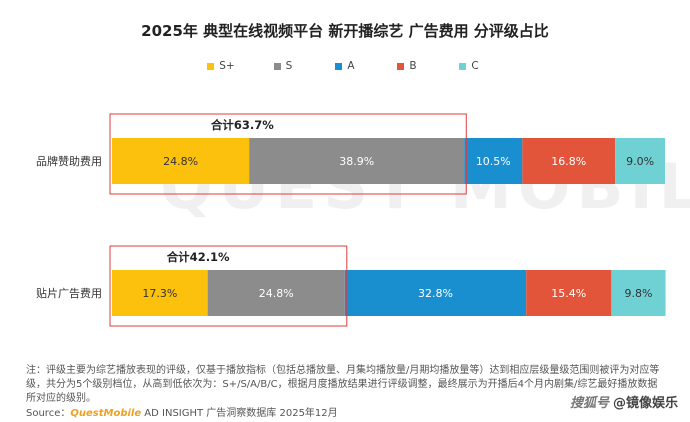 This screenshot has height=422, width=690. What do you see at coordinates (351, 66) in the screenshot?
I see `legend-label-2: A` at bounding box center [351, 66].